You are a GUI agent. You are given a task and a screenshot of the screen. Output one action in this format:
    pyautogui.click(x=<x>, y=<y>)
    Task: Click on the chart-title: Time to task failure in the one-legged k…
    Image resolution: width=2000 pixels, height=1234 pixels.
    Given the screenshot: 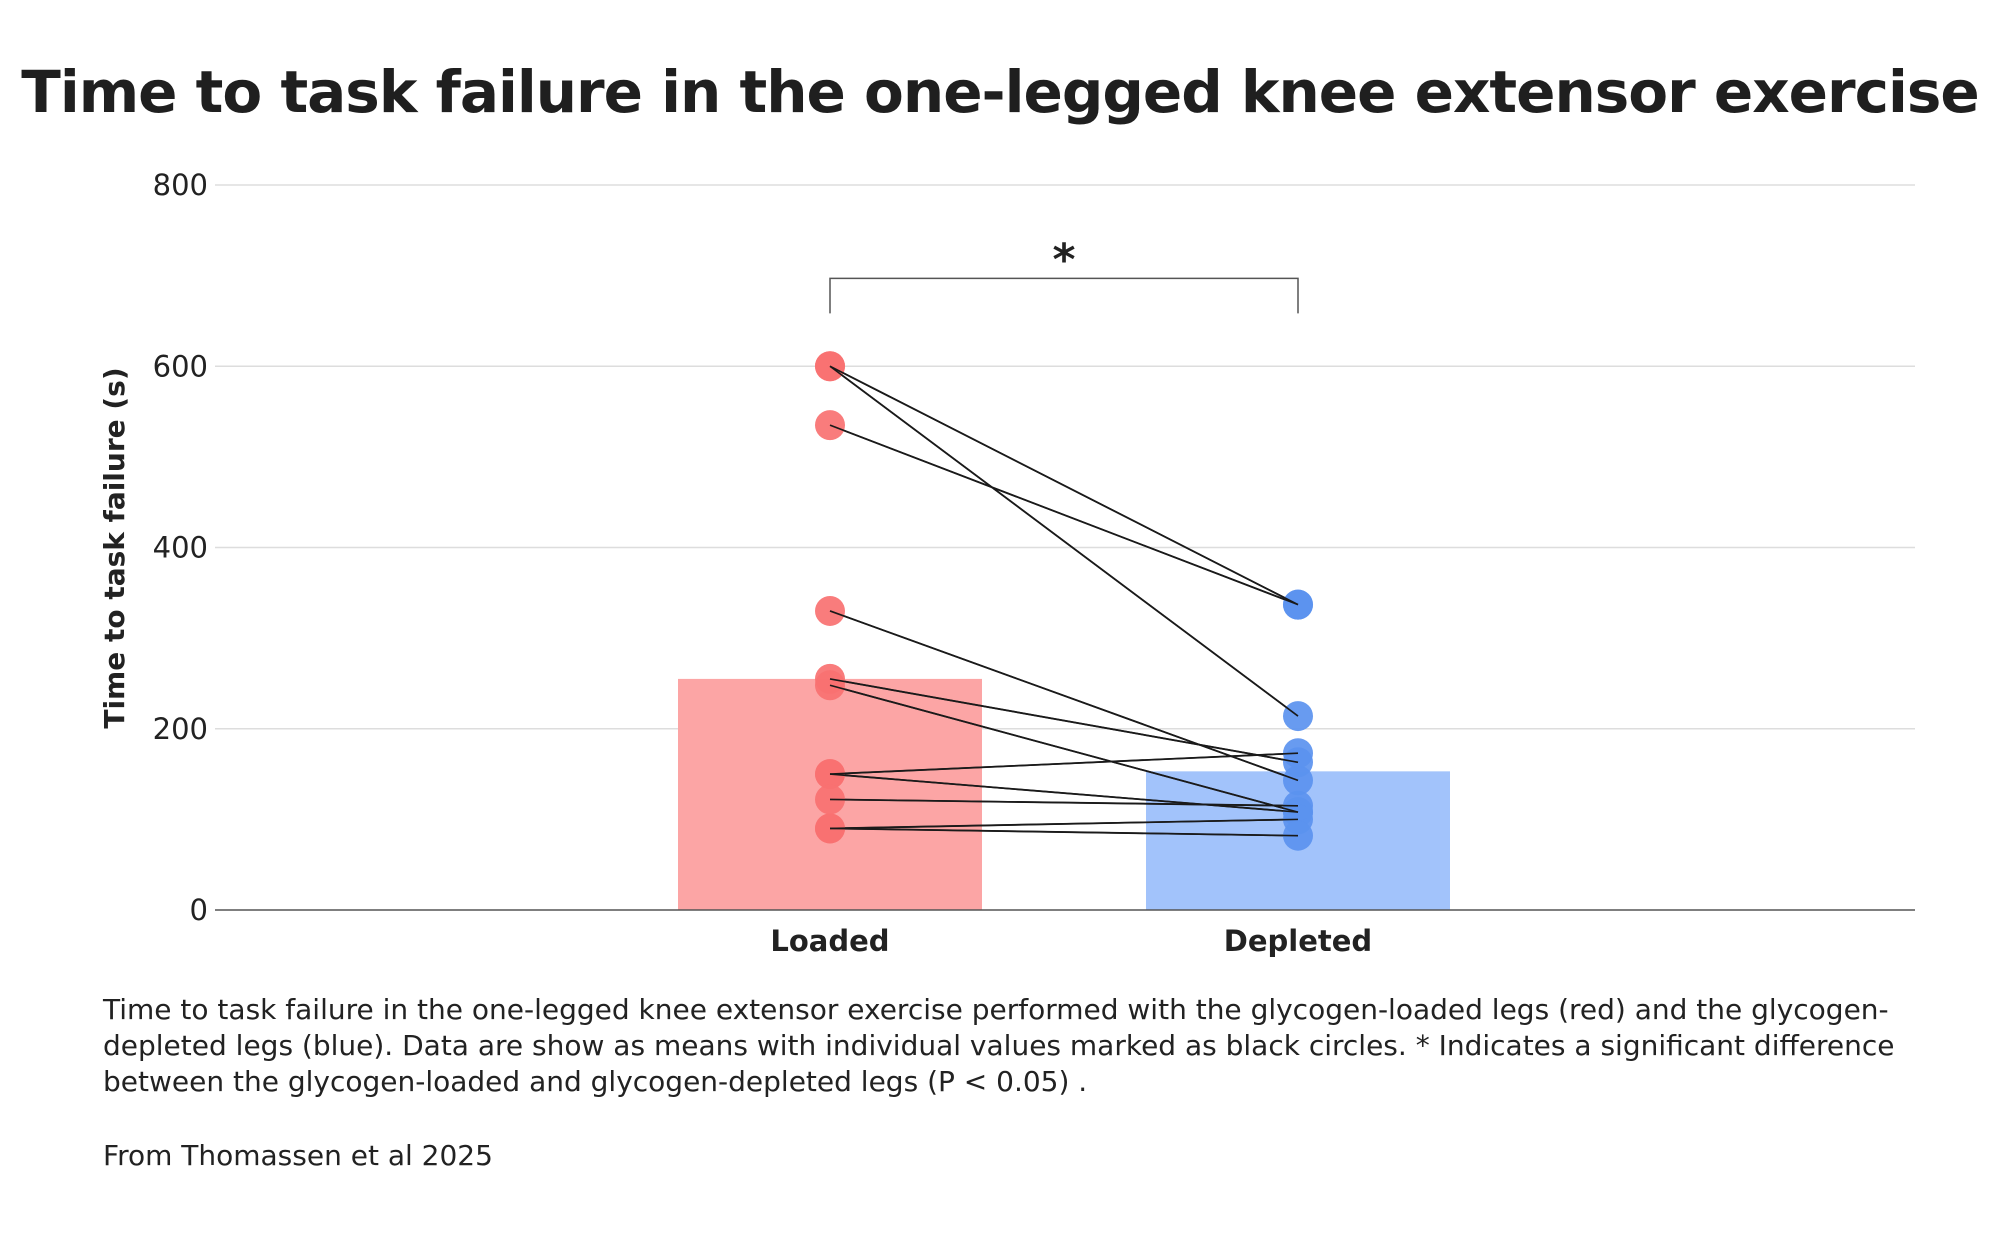 What is the action you would take?
    pyautogui.click(x=1000, y=92)
    